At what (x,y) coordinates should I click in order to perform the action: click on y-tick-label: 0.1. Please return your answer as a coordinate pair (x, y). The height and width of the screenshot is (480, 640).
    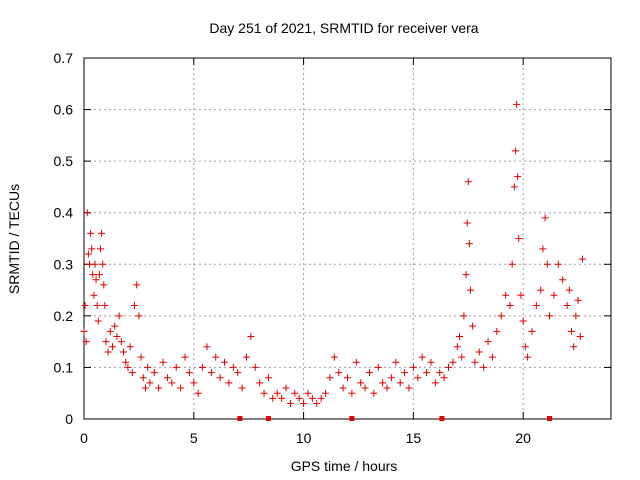
    Looking at the image, I should click on (64, 367).